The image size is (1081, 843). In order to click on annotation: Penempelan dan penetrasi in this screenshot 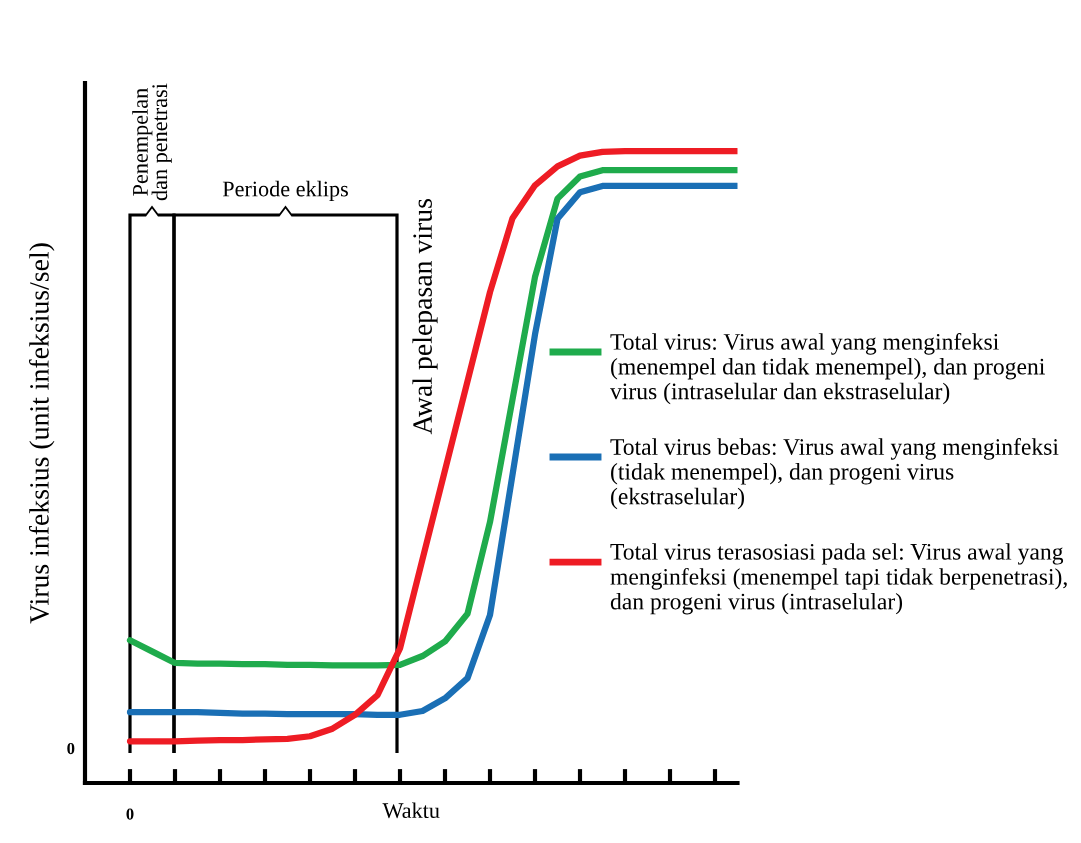, I will do `click(152, 142)`.